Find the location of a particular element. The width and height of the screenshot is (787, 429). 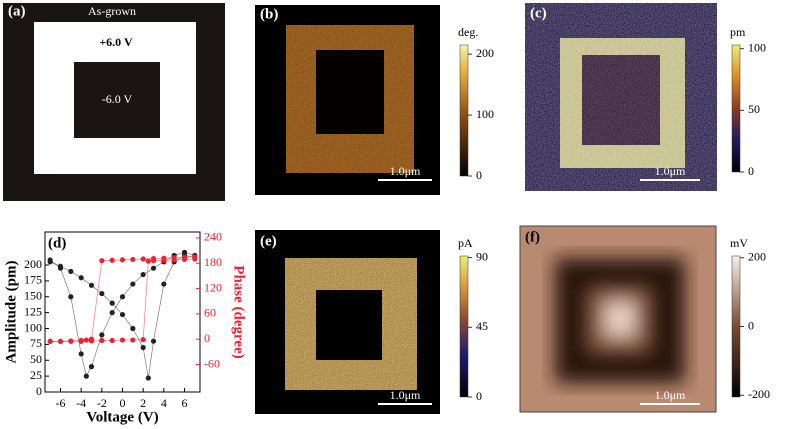

y-tick-label: 75 is located at coordinates (36, 343).